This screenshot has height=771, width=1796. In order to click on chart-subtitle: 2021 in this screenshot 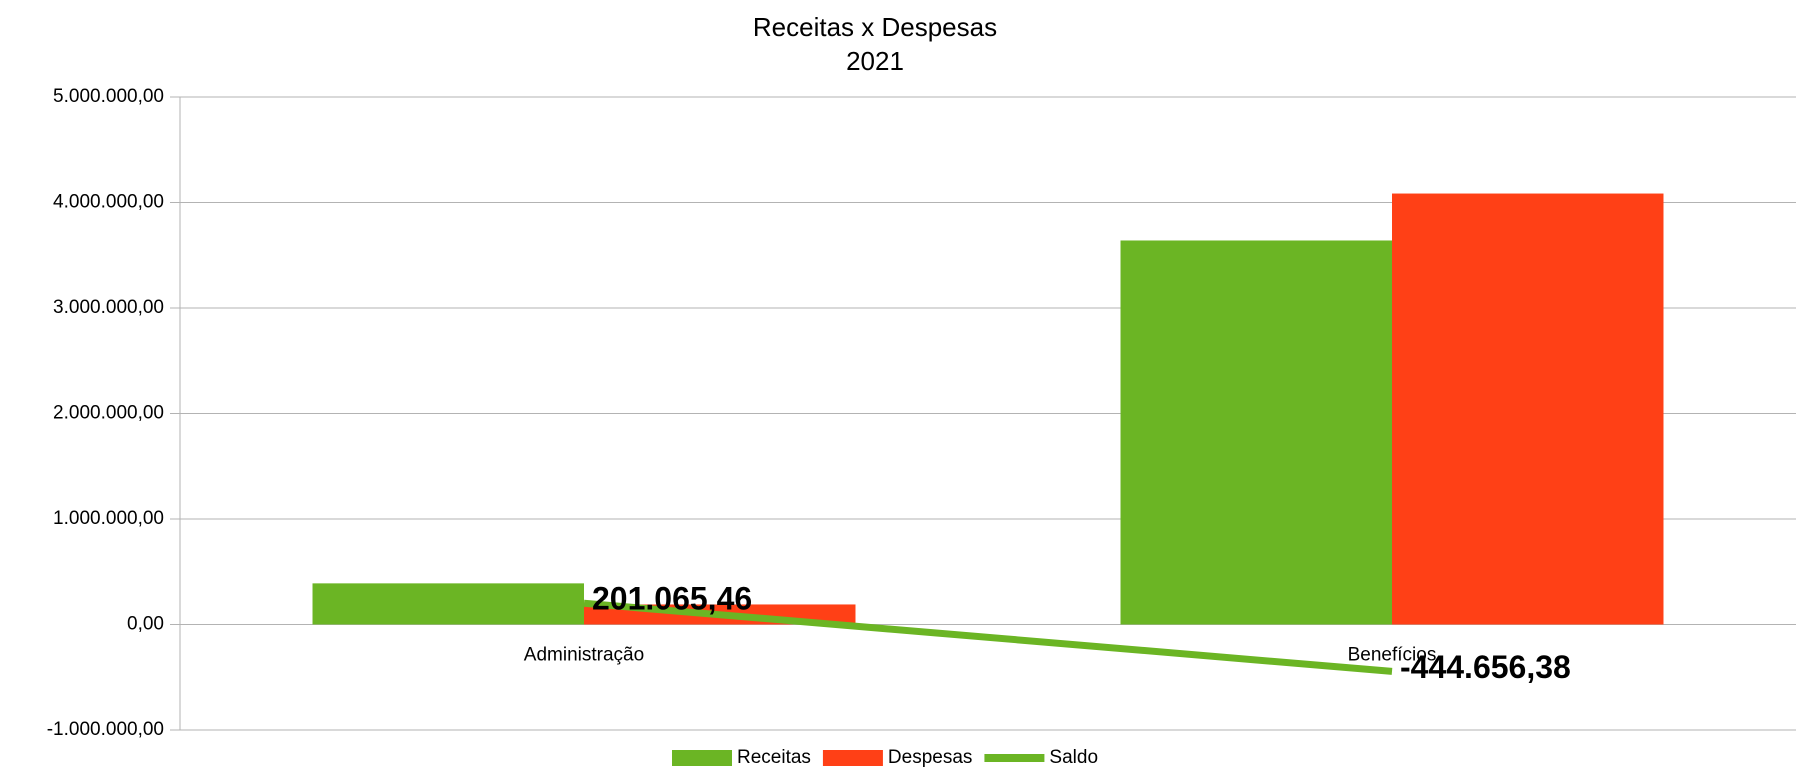, I will do `click(875, 61)`.